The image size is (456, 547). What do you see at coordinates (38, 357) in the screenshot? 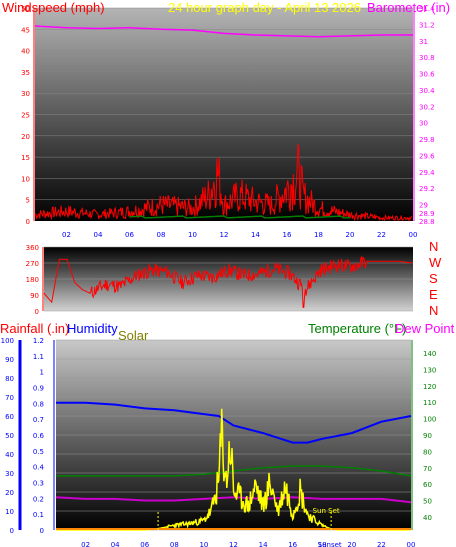
I see `humidity-tick-label: 1.1` at bounding box center [38, 357].